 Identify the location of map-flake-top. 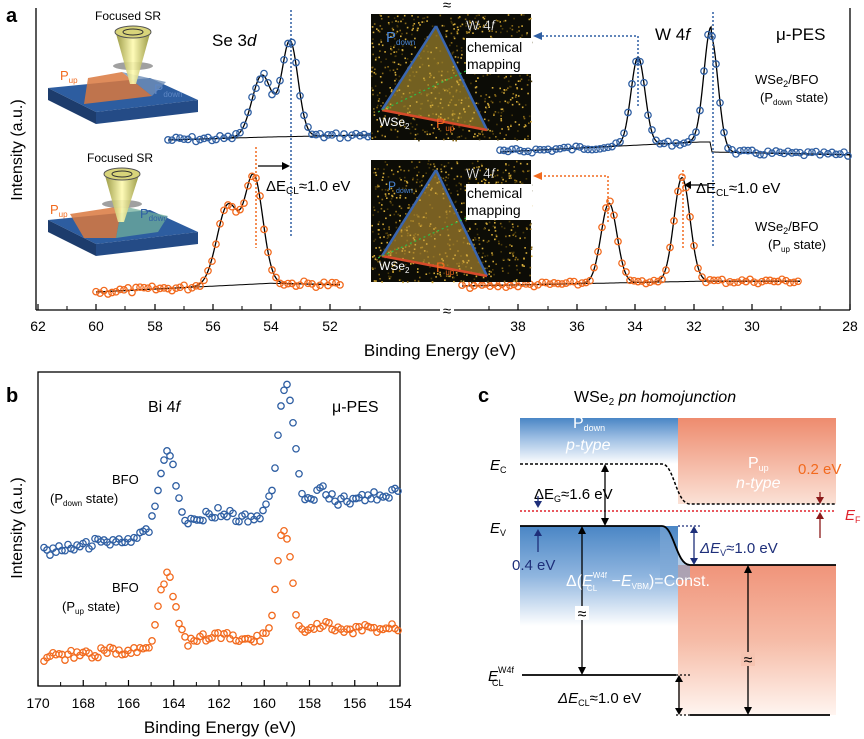
(434, 78).